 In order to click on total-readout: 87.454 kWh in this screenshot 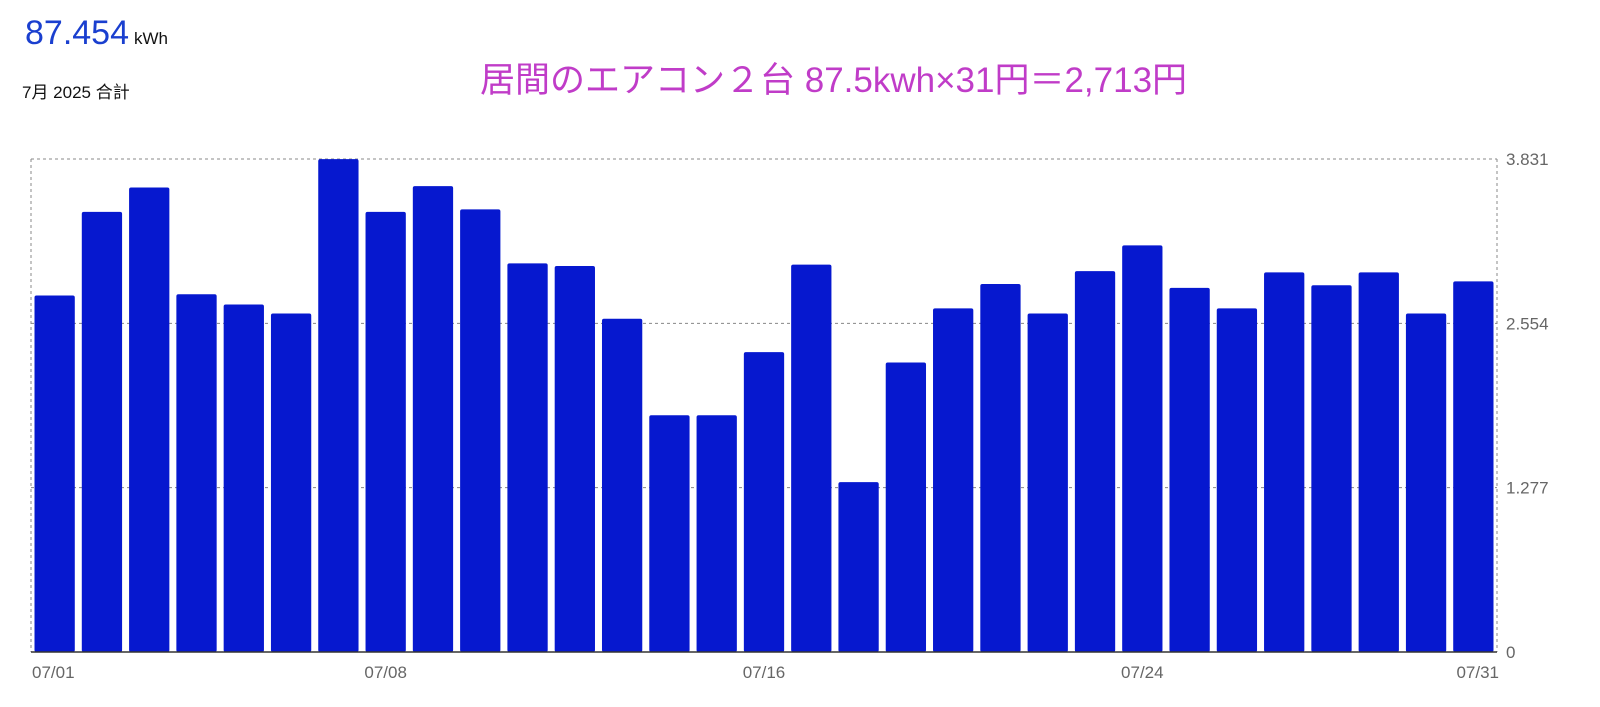, I will do `click(96, 33)`.